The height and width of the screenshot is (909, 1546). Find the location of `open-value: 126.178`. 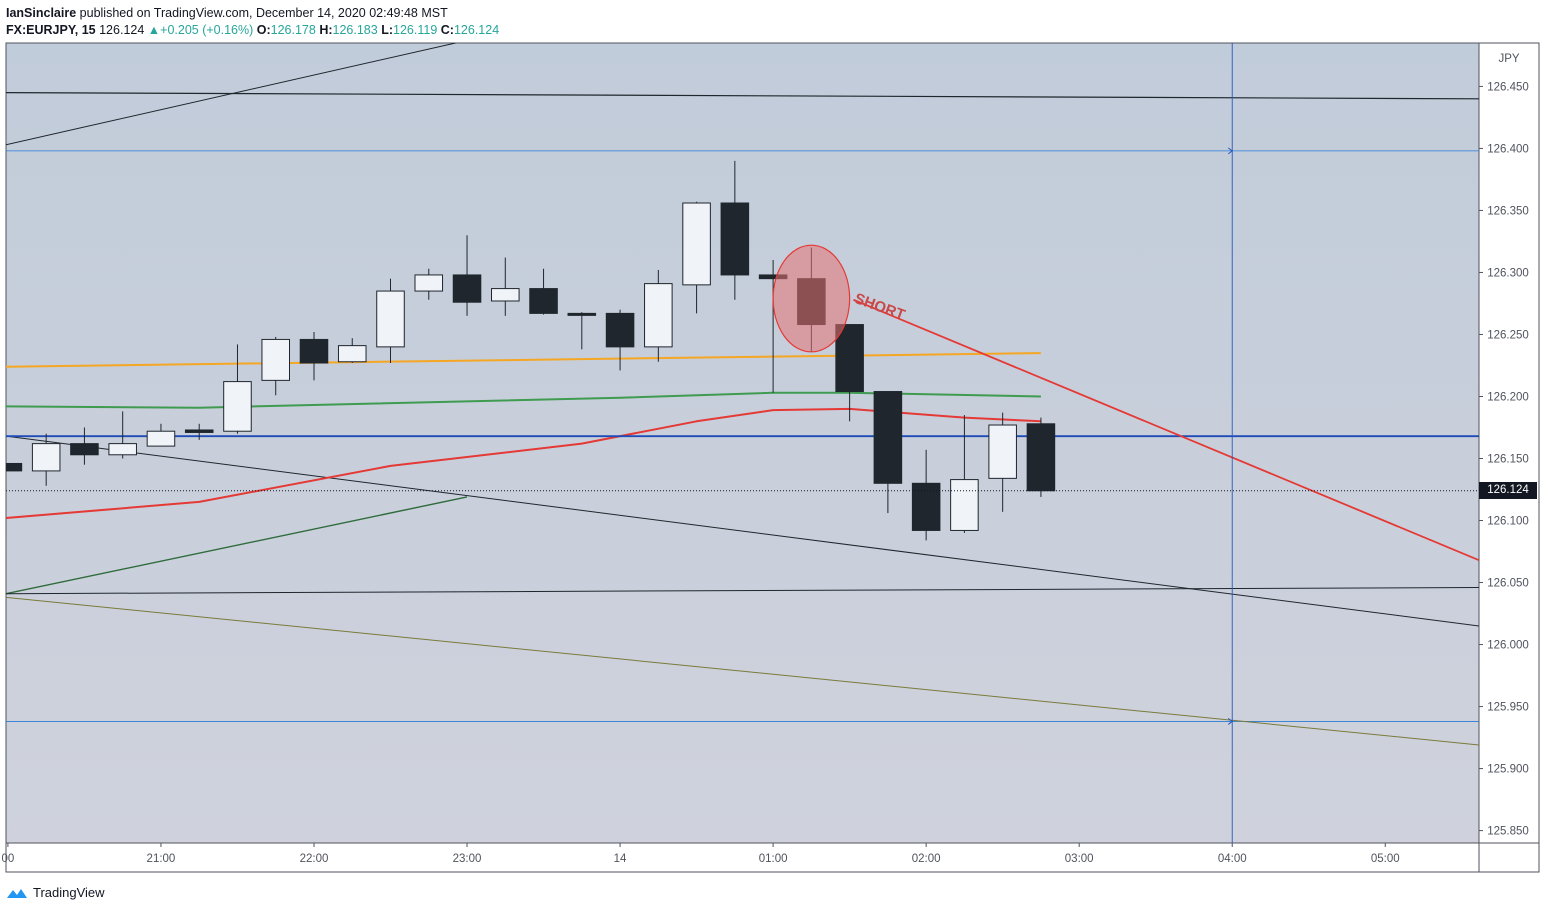

open-value: 126.178 is located at coordinates (293, 30).